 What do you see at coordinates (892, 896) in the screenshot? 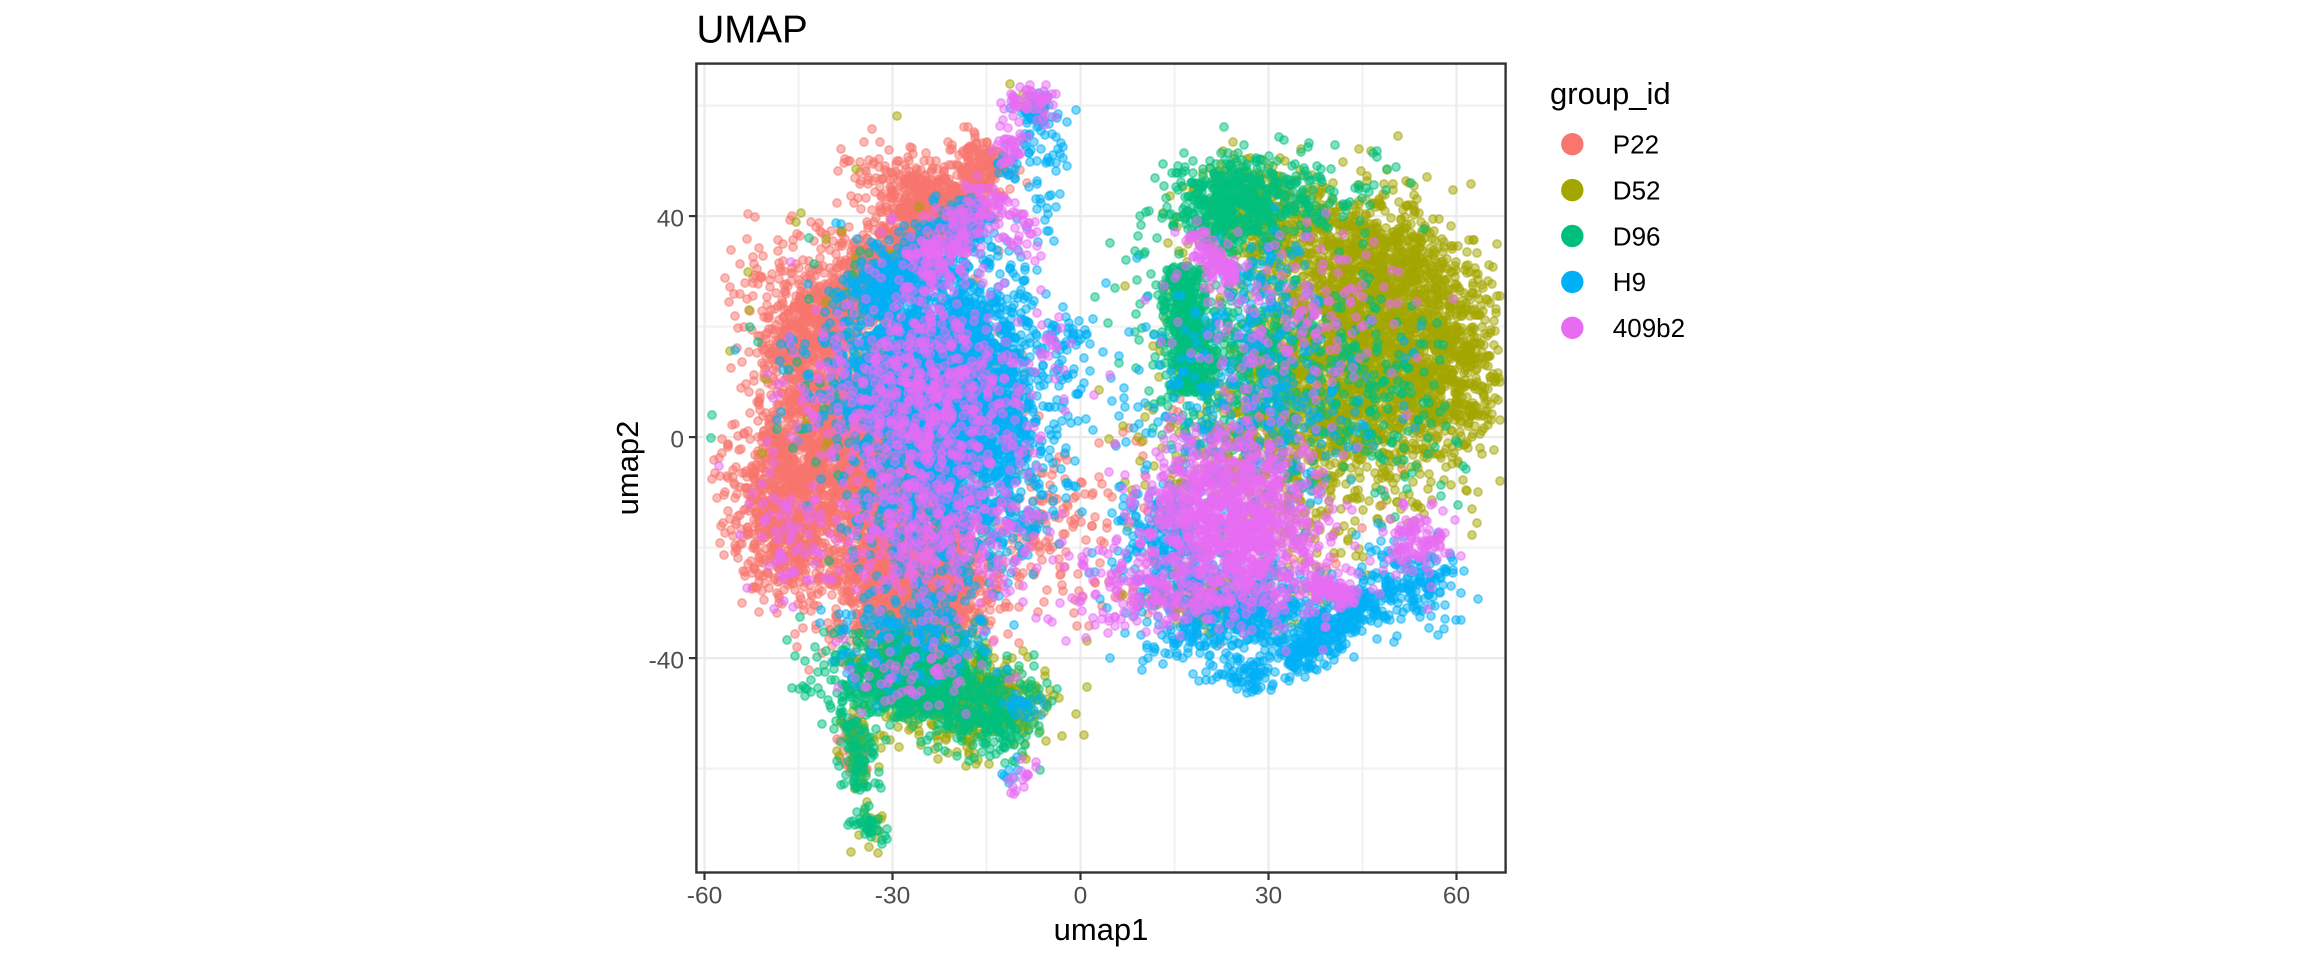
I see `svg-text: -30` at bounding box center [892, 896].